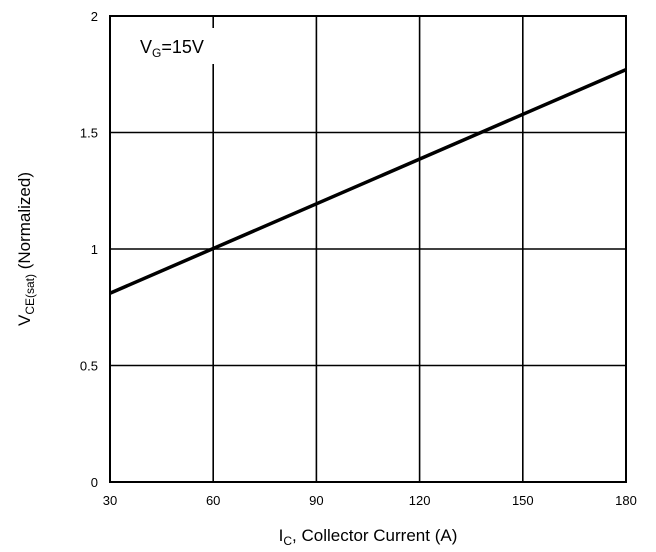  What do you see at coordinates (94, 482) in the screenshot?
I see `y-tick-label: 0` at bounding box center [94, 482].